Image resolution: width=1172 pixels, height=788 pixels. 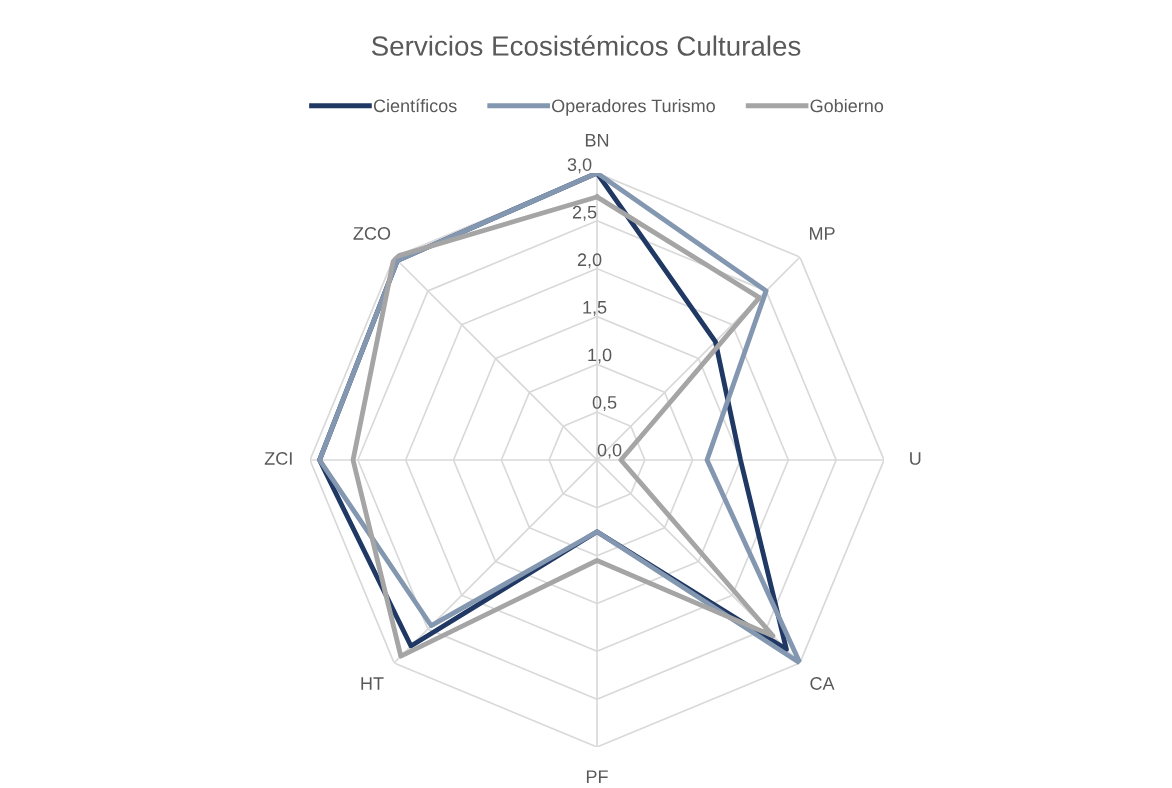 I want to click on spoke-label: PF, so click(x=597, y=776).